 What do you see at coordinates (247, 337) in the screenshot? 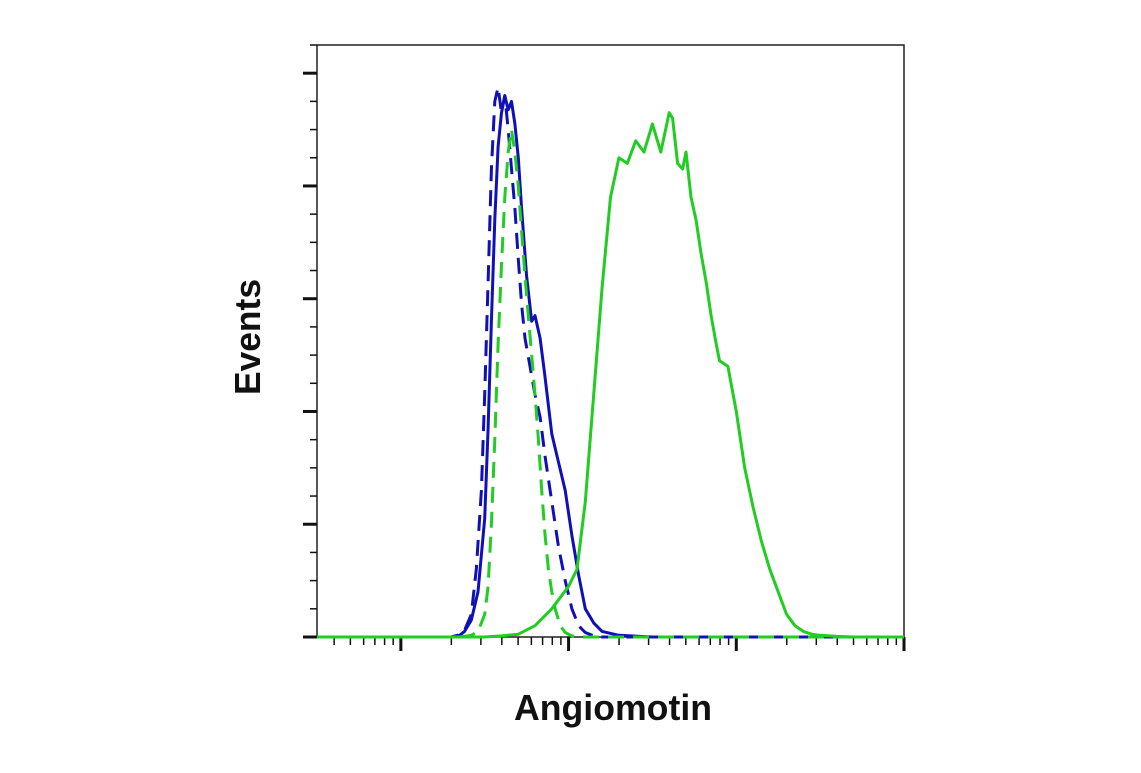
I see `y-axis-label: Events` at bounding box center [247, 337].